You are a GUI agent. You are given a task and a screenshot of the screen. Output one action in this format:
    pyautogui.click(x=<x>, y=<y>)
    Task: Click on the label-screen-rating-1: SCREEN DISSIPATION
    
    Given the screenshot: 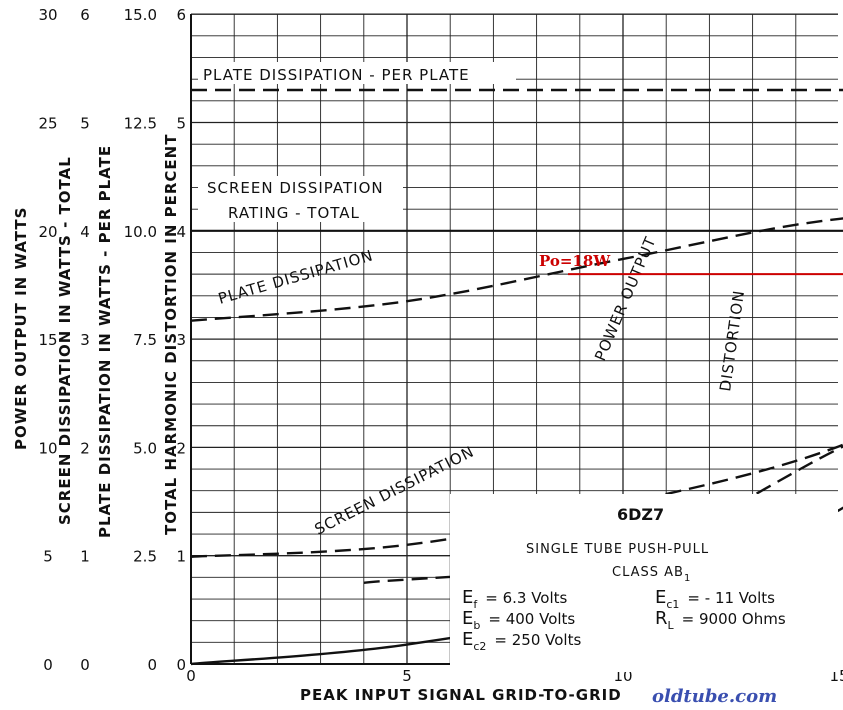 What is the action you would take?
    pyautogui.click(x=295, y=188)
    